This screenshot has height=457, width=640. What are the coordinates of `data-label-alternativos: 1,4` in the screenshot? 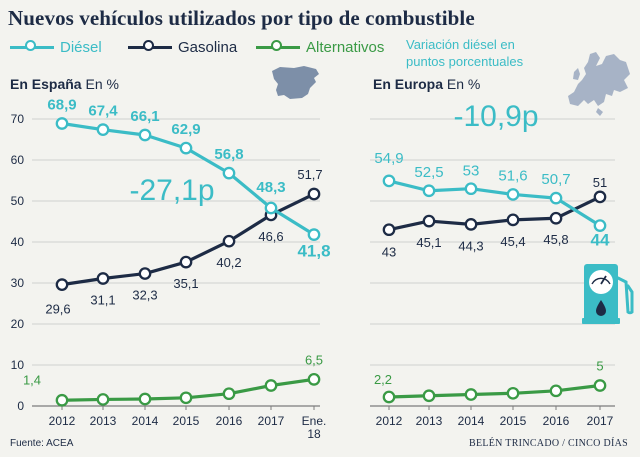 It's located at (32, 379).